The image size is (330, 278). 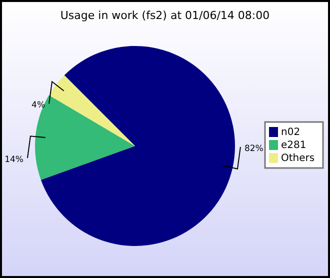 I want to click on chart-title: Usage in work (fs2) at 01/06/14 08:00, so click(x=165, y=15).